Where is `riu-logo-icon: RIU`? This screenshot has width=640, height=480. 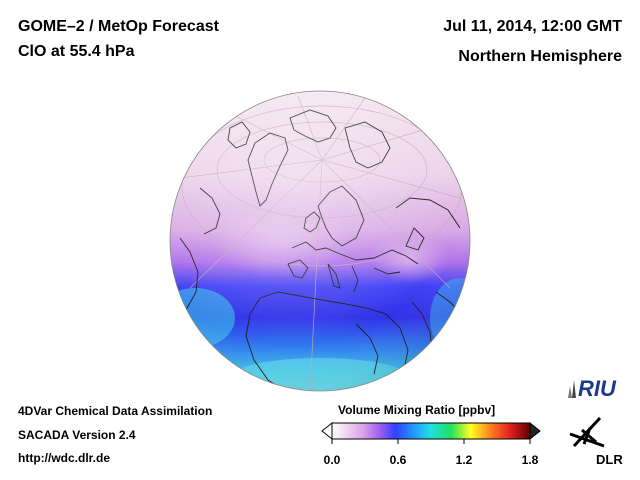
riu-logo-icon: RIU is located at coordinates (592, 388).